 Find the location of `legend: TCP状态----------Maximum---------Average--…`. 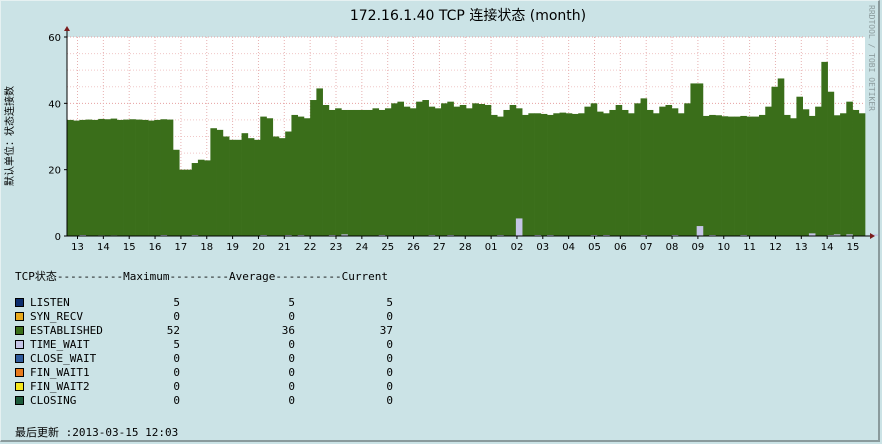

legend: TCP状态----------Maximum---------Average--… is located at coordinates (204, 338).